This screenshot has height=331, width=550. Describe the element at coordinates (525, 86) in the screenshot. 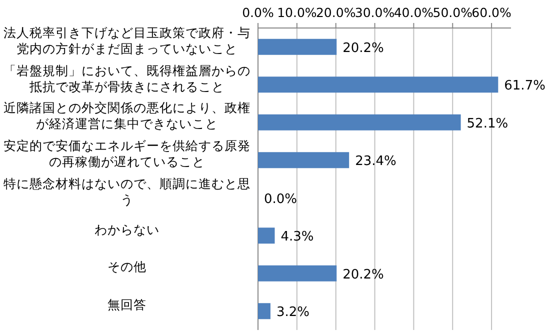

I see `data-label: 61.7%` at that location.